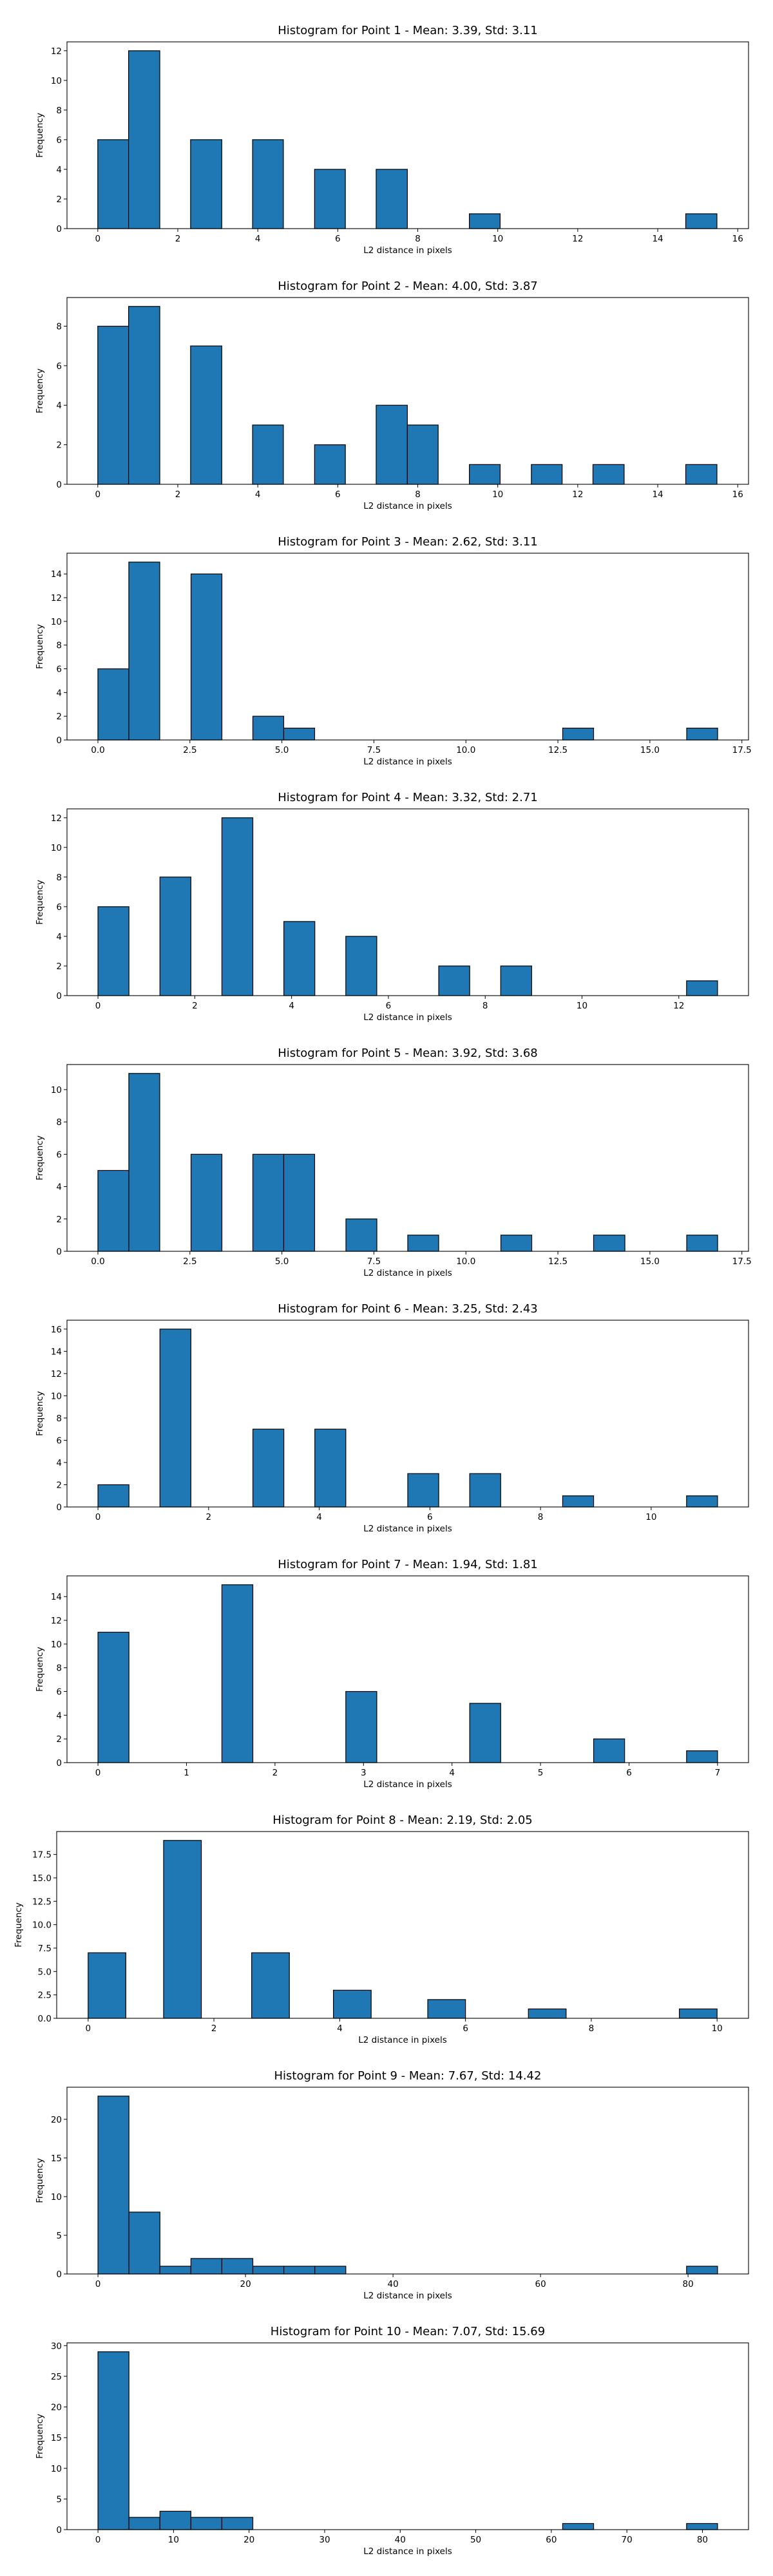 The height and width of the screenshot is (2576, 773). What do you see at coordinates (421, 748) in the screenshot?
I see `x-axis: 0.0 2.5 5.0 7.5 10.0 12.5 15.0 17.5` at bounding box center [421, 748].